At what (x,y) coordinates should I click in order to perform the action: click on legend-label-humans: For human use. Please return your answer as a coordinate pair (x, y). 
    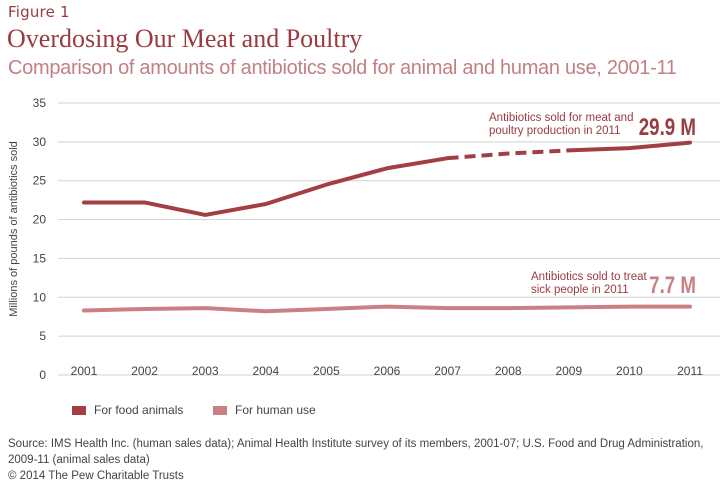
    Looking at the image, I should click on (275, 410).